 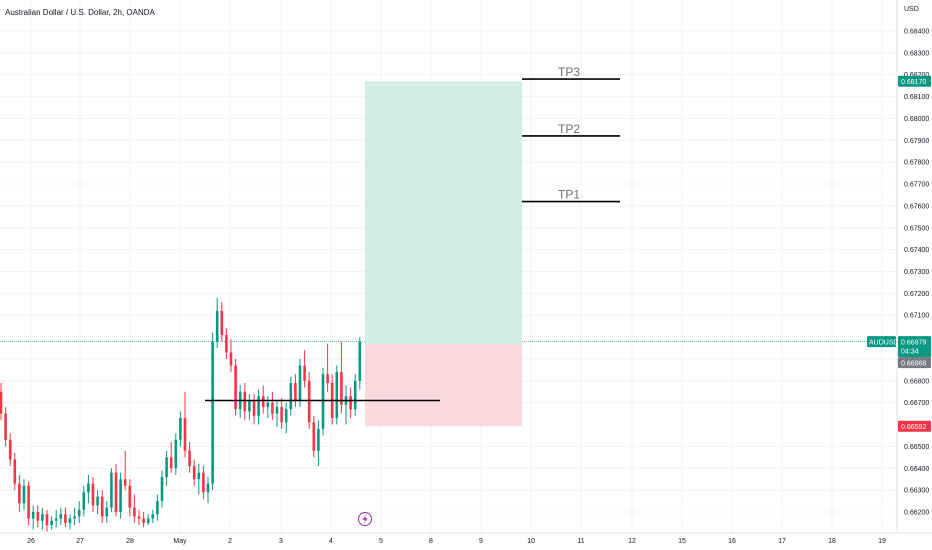 I want to click on time-tick-label: 12, so click(x=632, y=541).